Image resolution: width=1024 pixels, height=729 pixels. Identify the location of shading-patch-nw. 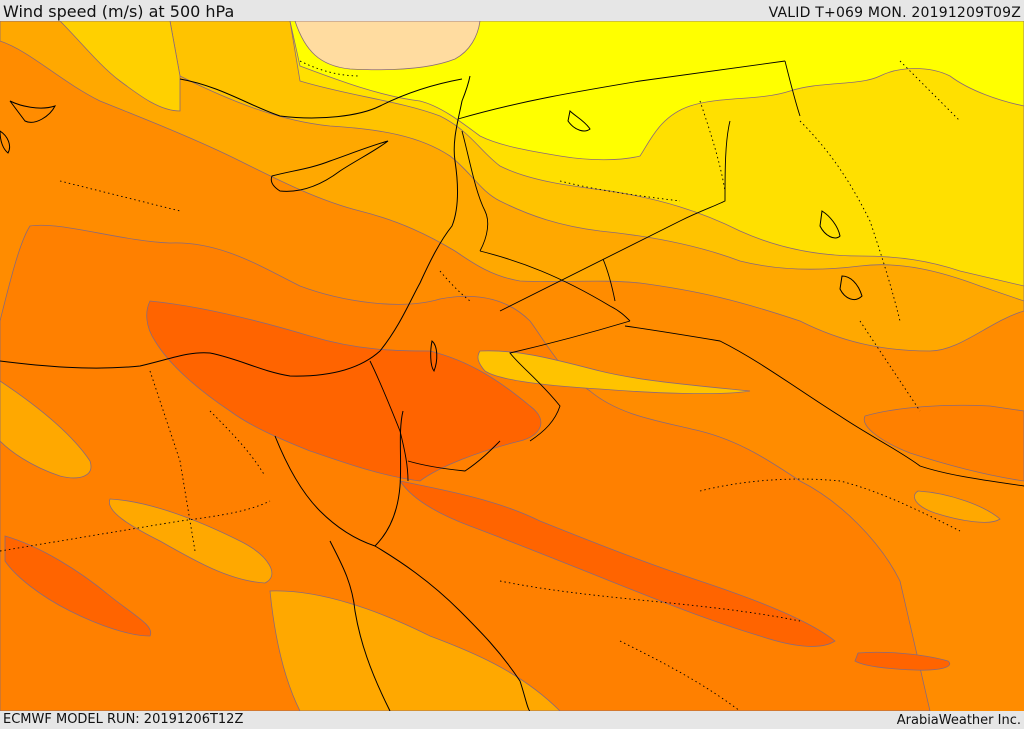
(90, 66).